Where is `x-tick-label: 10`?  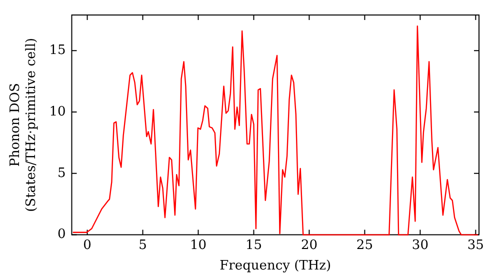
x-tick-label: 10 is located at coordinates (198, 245).